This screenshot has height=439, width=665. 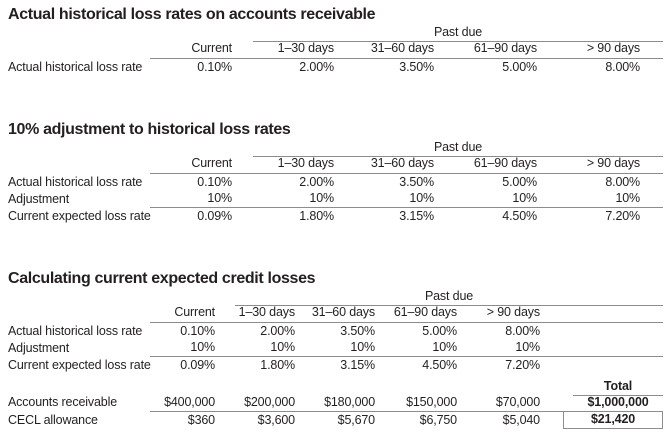 I want to click on cell-value: $6,750, so click(x=421, y=419).